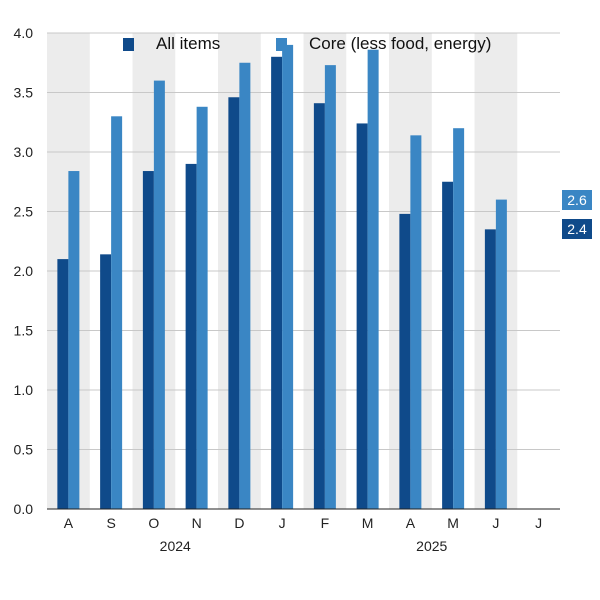 Image resolution: width=600 pixels, height=600 pixels. I want to click on legend-item-all-items: All items, so click(171, 44).